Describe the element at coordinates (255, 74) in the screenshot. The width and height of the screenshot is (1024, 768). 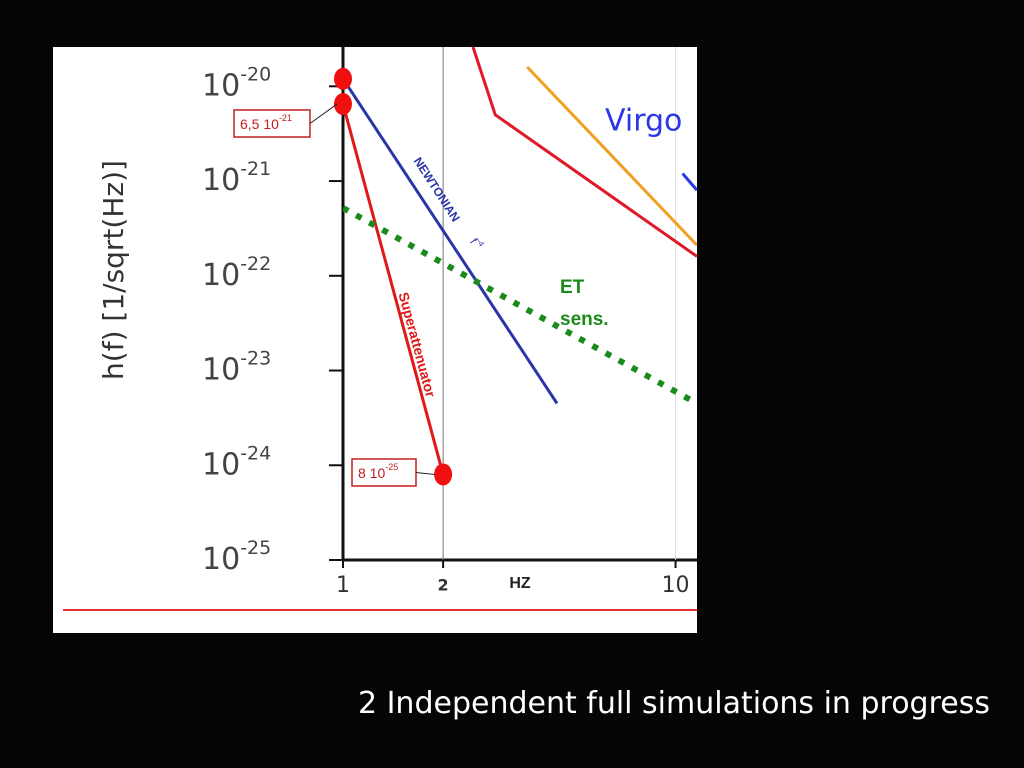
I see `y-tick-exponent: -20` at that location.